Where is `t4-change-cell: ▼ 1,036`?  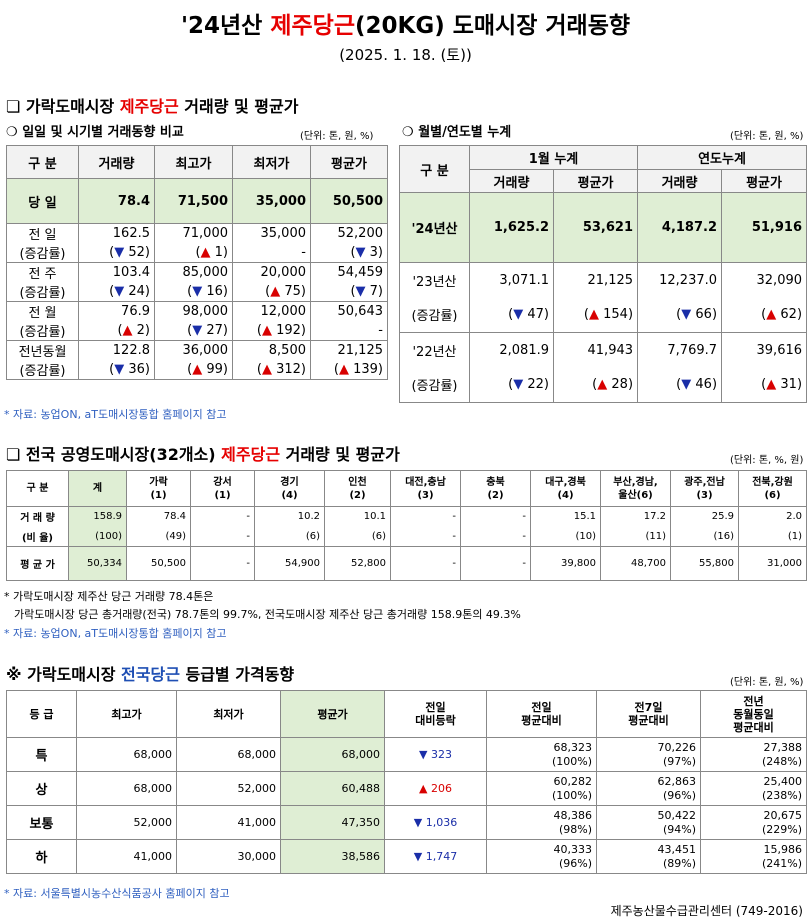 t4-change-cell: ▼ 1,036 is located at coordinates (435, 822).